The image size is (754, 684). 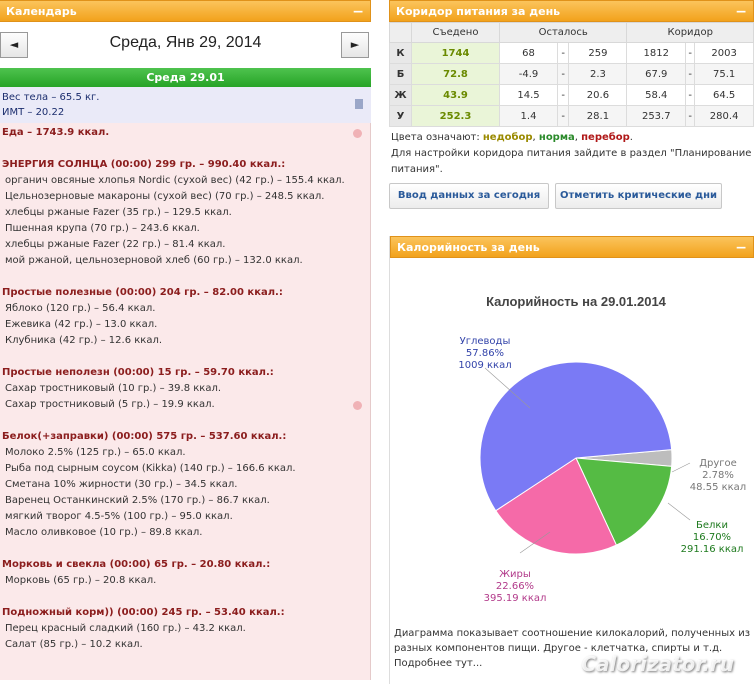 What do you see at coordinates (656, 53) in the screenshot?
I see `cell-cor-from: 1812` at bounding box center [656, 53].